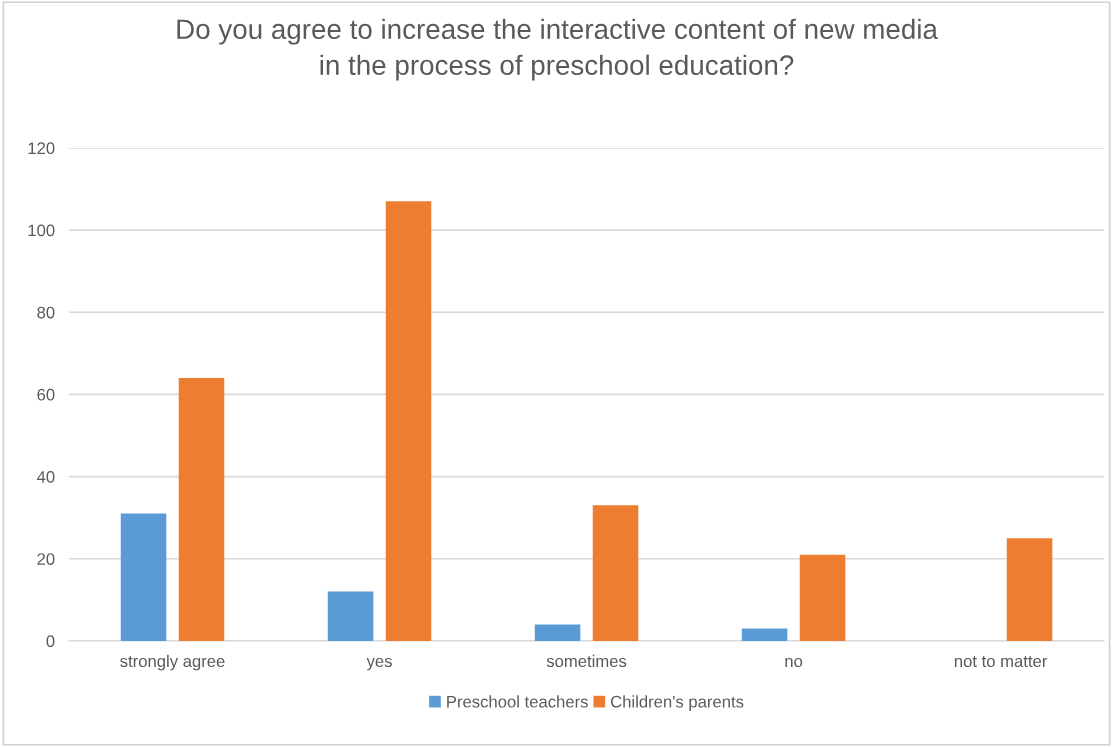 The height and width of the screenshot is (747, 1113). Describe the element at coordinates (379, 664) in the screenshot. I see `x-tick-label: yes` at that location.